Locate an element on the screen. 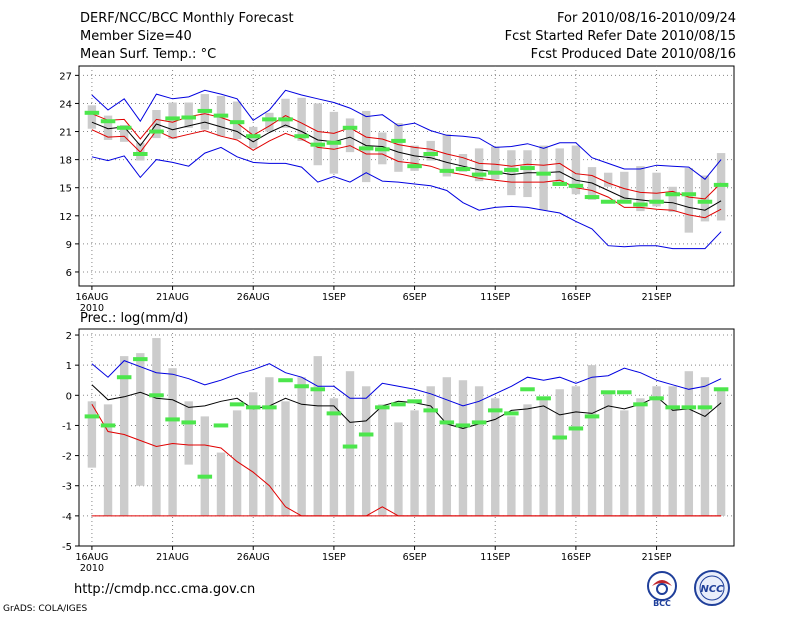 The height and width of the screenshot is (618, 800). y-tick-label: 12 is located at coordinates (65, 217).